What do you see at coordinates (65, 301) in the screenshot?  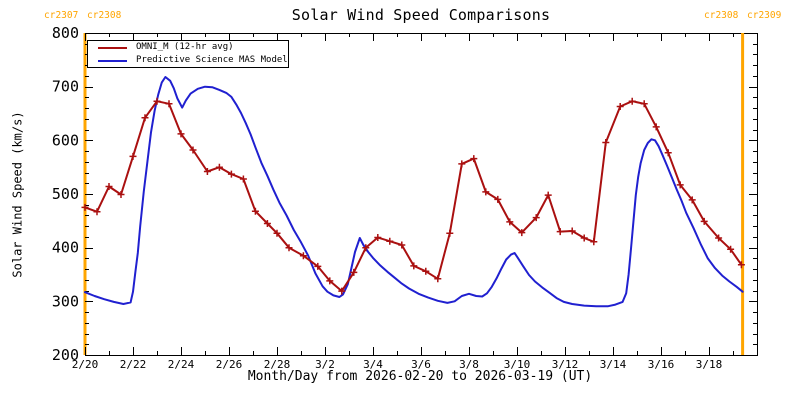 I see `y-tick-label: 300` at bounding box center [65, 301].